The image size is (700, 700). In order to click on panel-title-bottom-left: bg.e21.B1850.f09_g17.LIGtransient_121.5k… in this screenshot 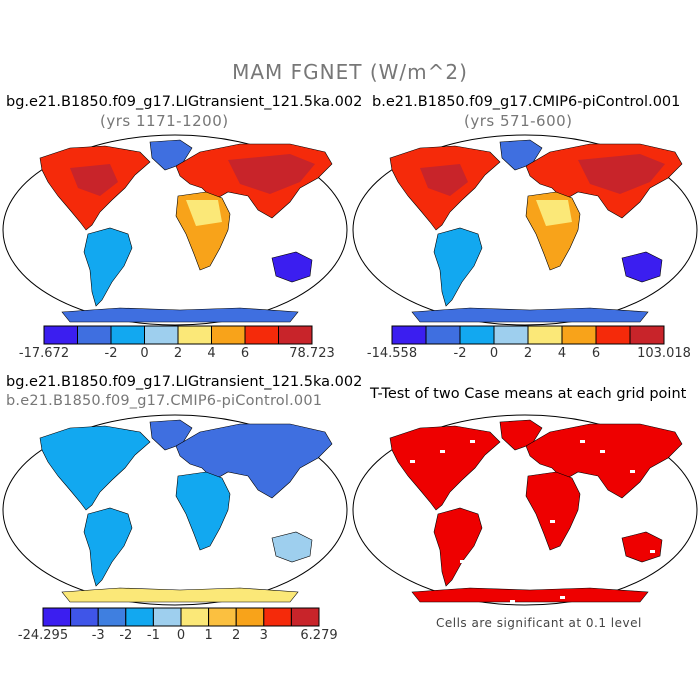, I will do `click(184, 382)`.